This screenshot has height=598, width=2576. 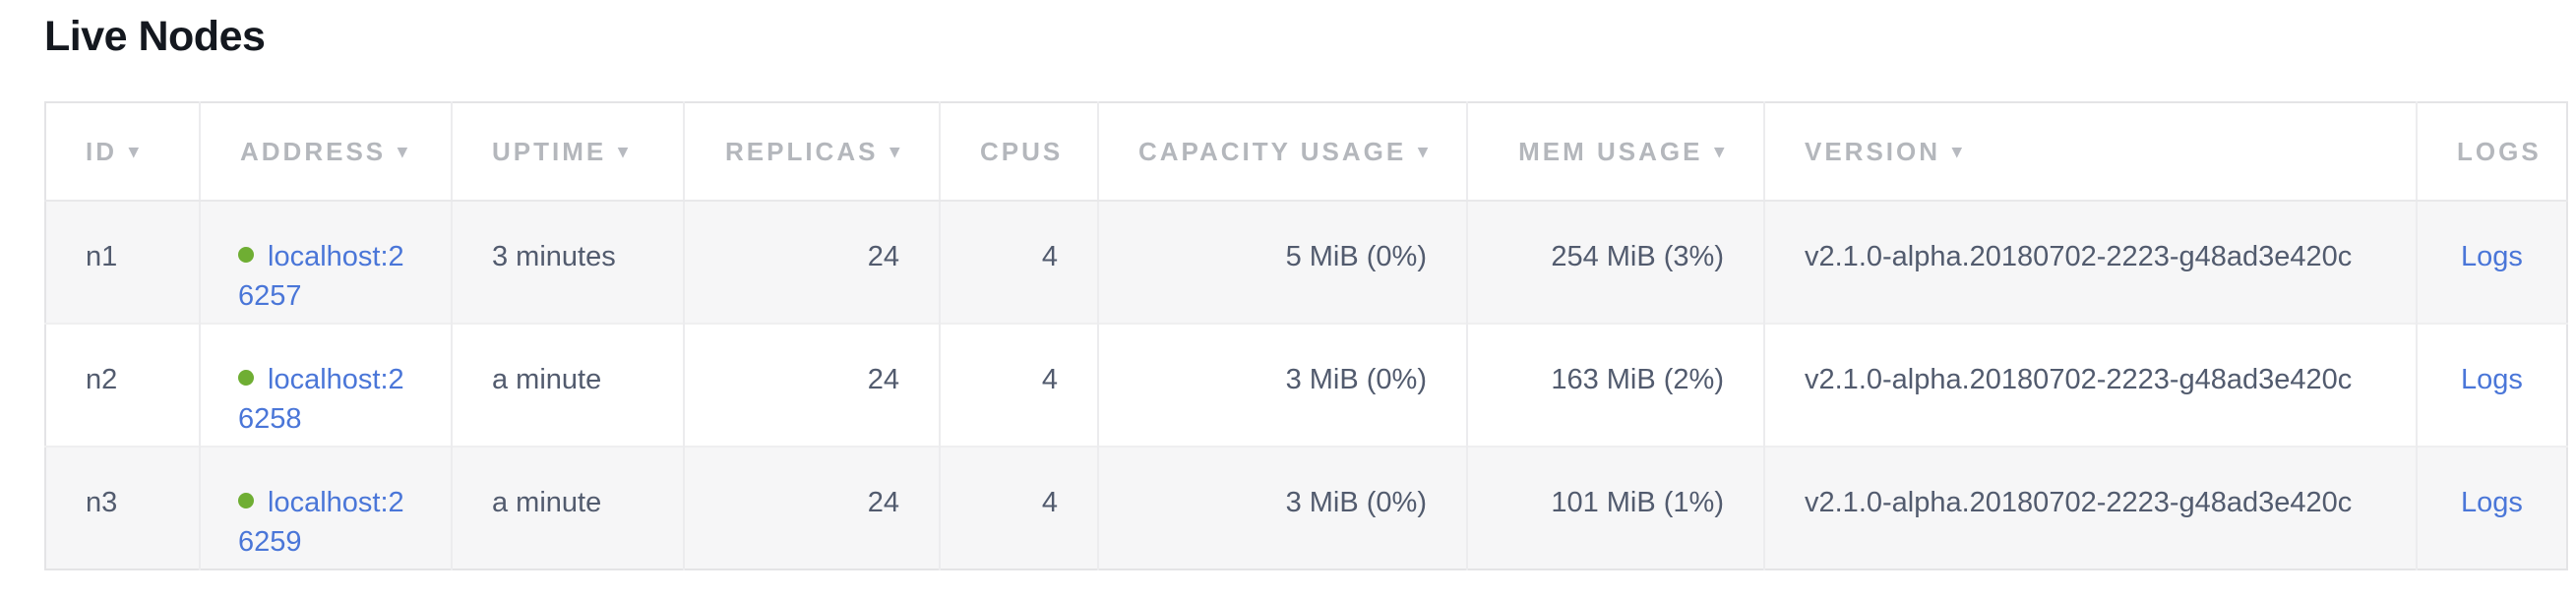 What do you see at coordinates (2090, 152) in the screenshot?
I see `column-header-version: VERSION ▾` at bounding box center [2090, 152].